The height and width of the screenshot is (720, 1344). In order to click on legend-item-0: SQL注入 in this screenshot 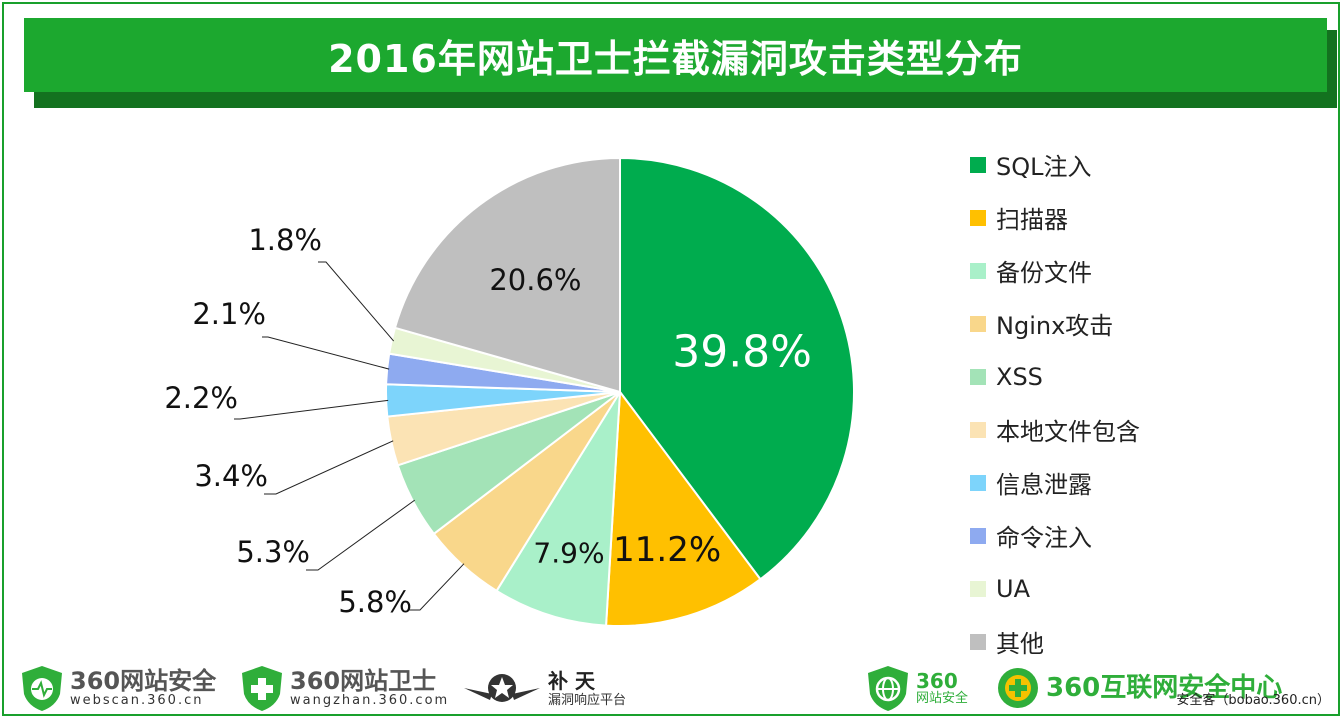, I will do `click(1055, 164)`.